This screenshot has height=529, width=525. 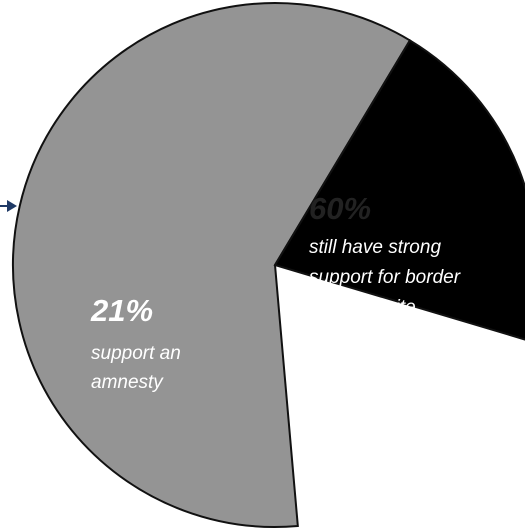 What do you see at coordinates (340, 208) in the screenshot?
I see `slice-label-60: 60%` at bounding box center [340, 208].